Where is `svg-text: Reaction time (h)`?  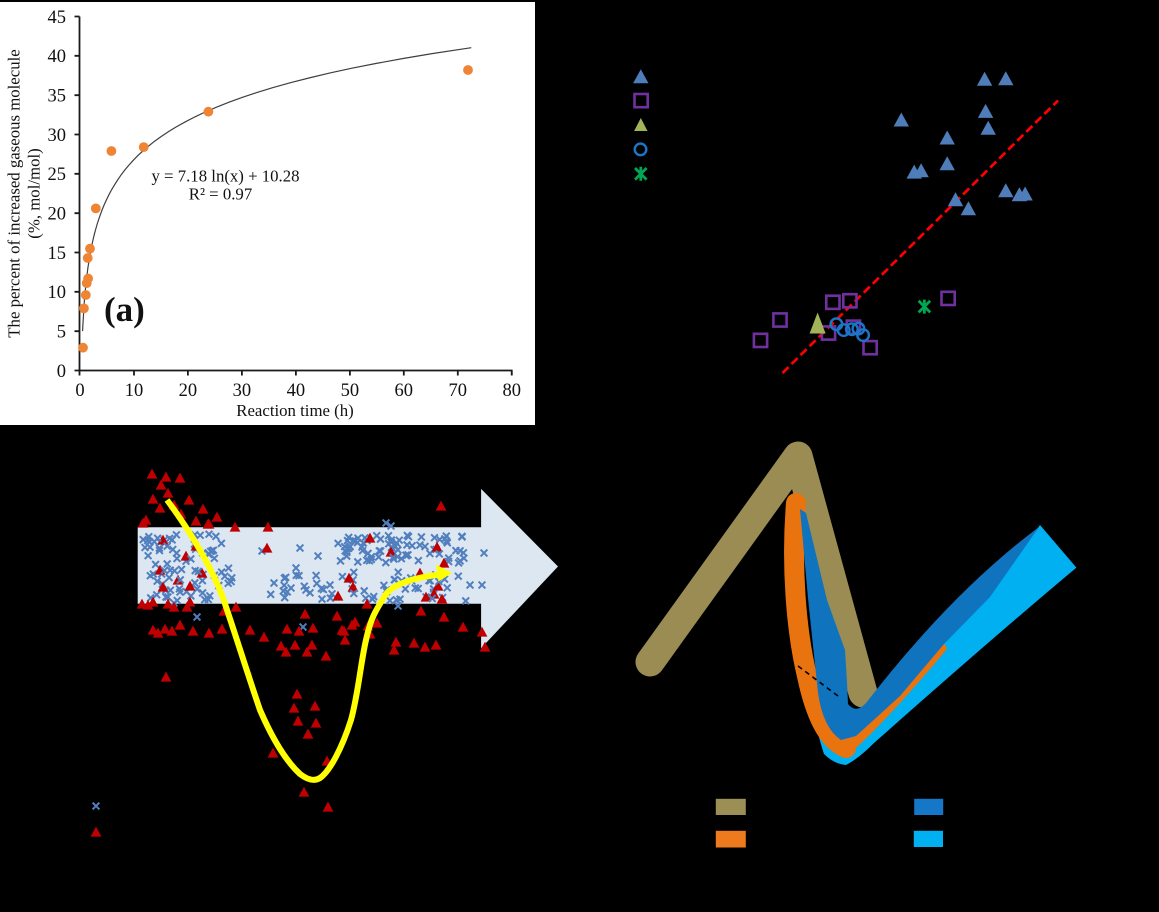 svg-text: Reaction time (h) is located at coordinates (294, 410).